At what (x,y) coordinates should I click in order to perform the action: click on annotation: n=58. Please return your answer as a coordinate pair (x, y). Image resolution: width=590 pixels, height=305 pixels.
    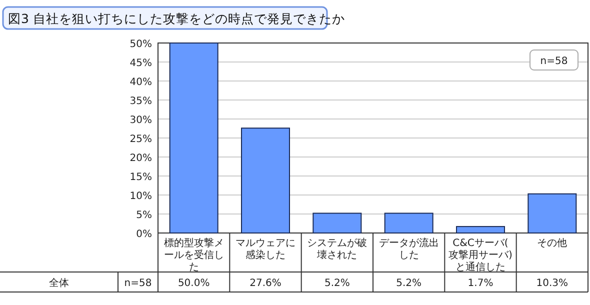
    Looking at the image, I should click on (554, 61).